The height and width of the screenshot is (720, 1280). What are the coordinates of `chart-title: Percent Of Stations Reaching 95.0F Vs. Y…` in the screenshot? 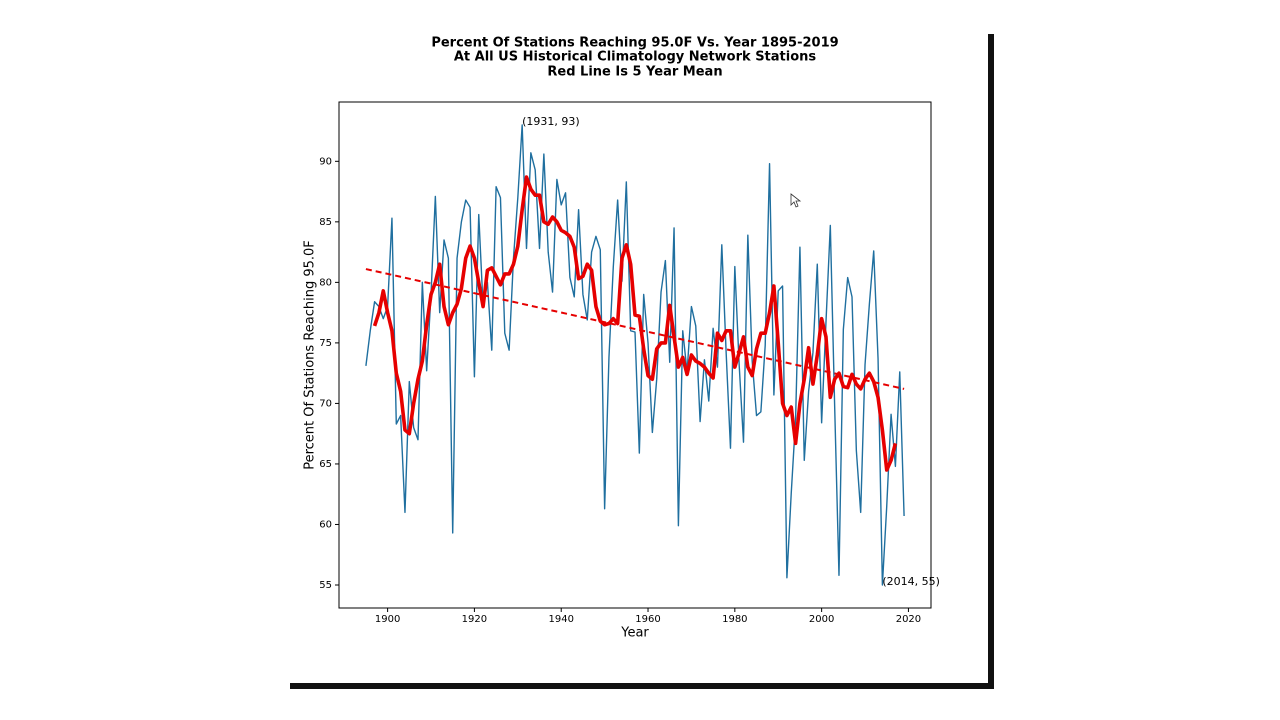 It's located at (634, 43).